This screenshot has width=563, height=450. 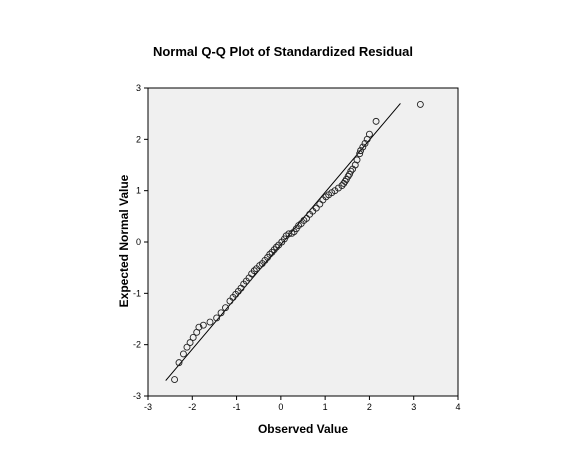 What do you see at coordinates (325, 407) in the screenshot?
I see `x-tick-label: 1` at bounding box center [325, 407].